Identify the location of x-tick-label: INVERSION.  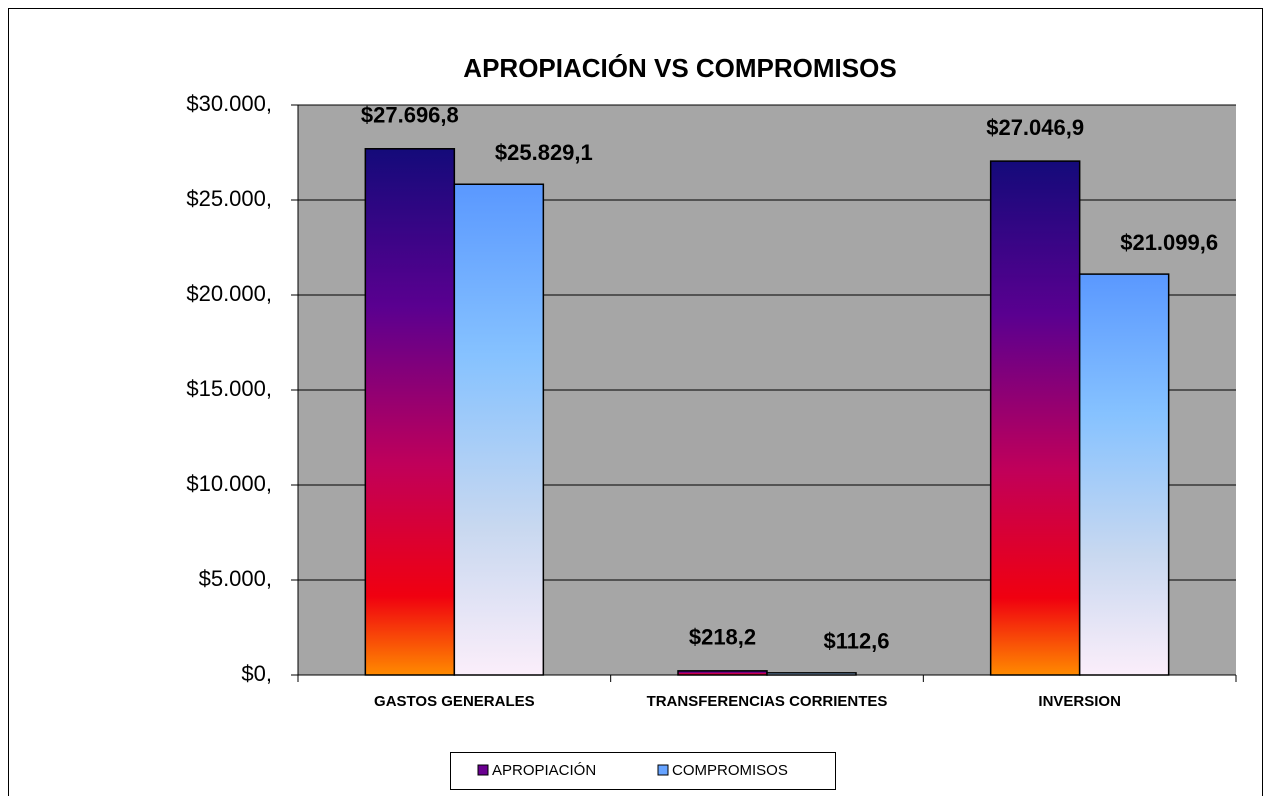
(1079, 701).